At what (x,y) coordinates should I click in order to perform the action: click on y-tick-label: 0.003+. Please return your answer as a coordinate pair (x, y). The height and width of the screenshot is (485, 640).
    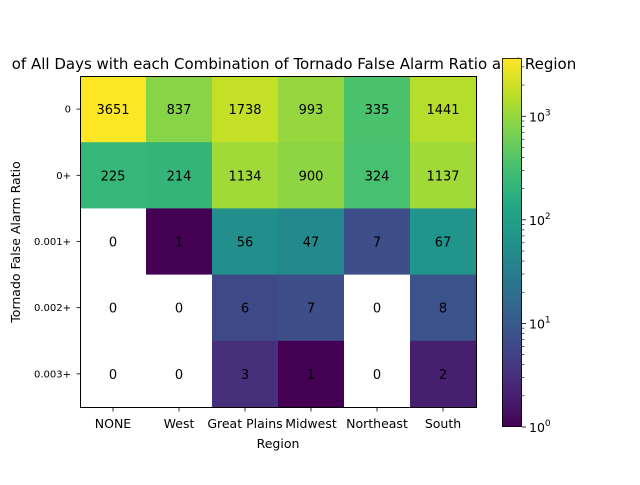
    Looking at the image, I should click on (52, 374).